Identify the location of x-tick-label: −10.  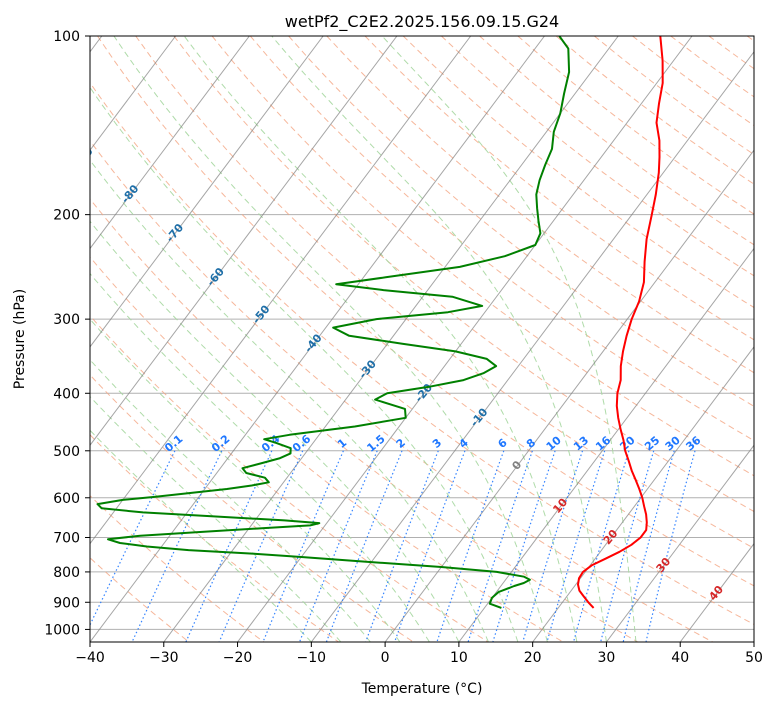
(312, 658).